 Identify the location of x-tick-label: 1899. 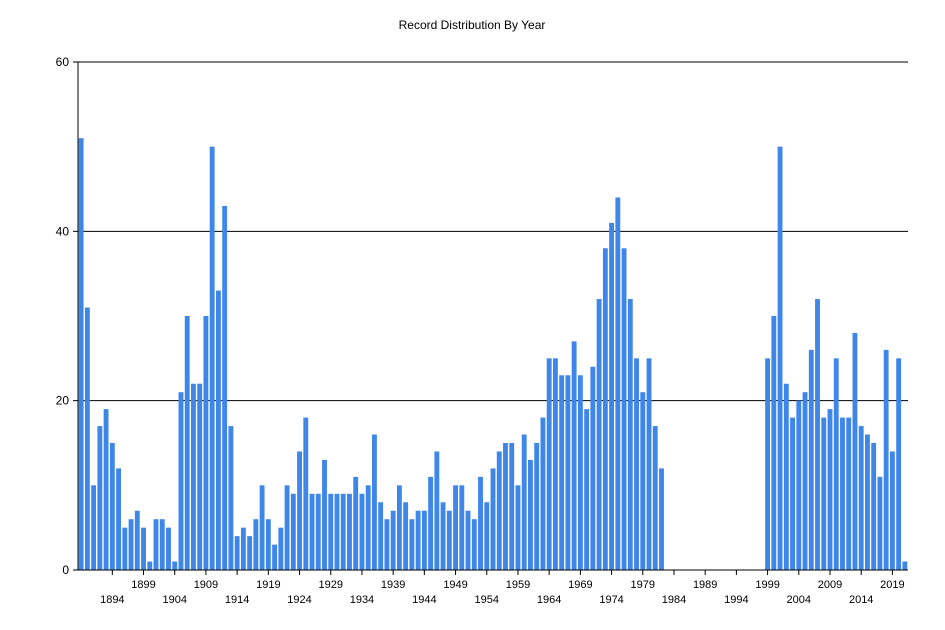
(143, 585).